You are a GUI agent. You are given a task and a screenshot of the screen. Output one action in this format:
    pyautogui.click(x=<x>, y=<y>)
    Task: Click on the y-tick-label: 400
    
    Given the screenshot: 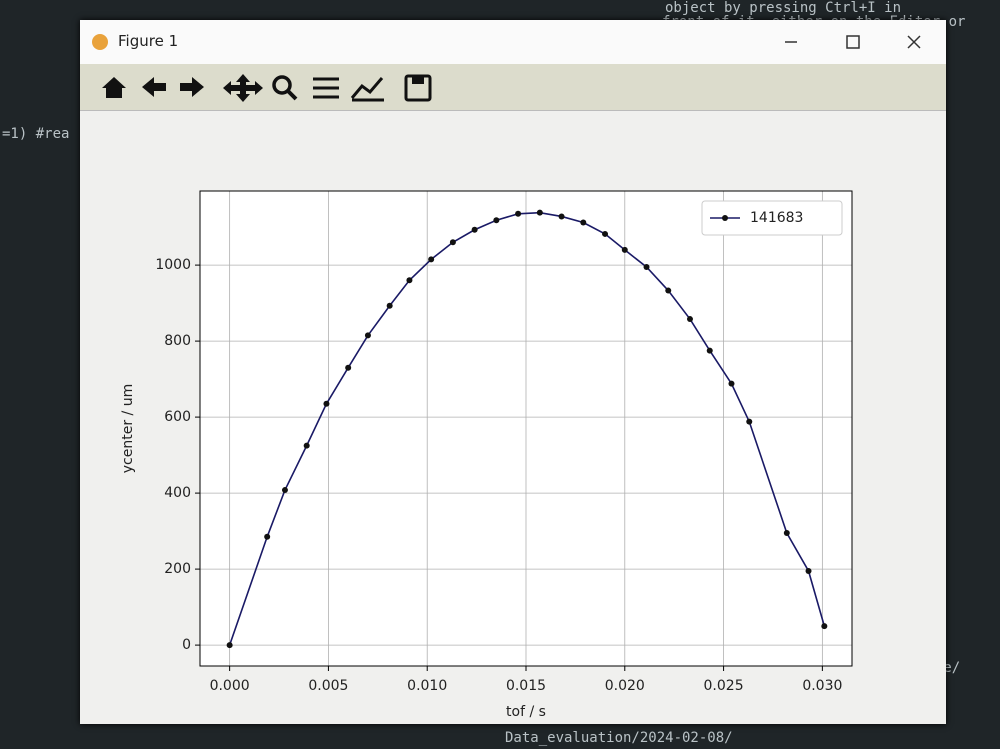 What is the action you would take?
    pyautogui.click(x=177, y=493)
    